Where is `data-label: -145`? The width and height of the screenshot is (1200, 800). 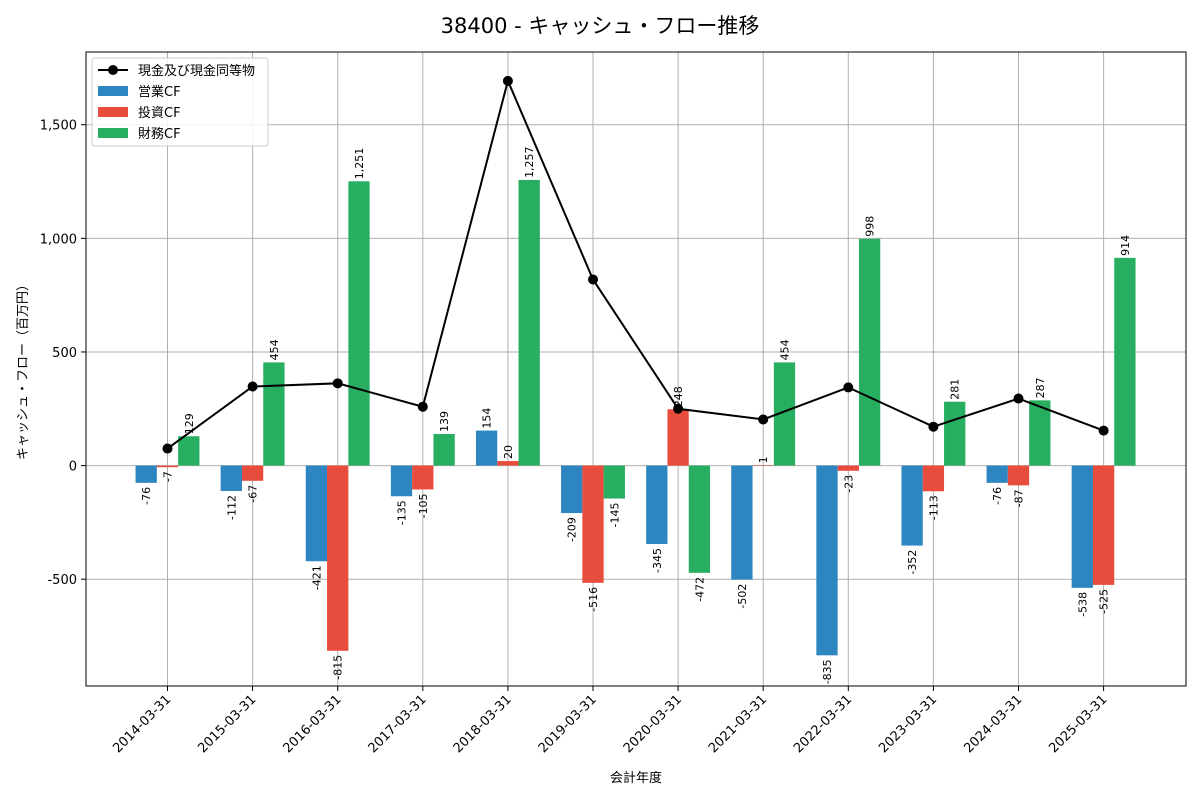
data-label: -145 is located at coordinates (614, 515).